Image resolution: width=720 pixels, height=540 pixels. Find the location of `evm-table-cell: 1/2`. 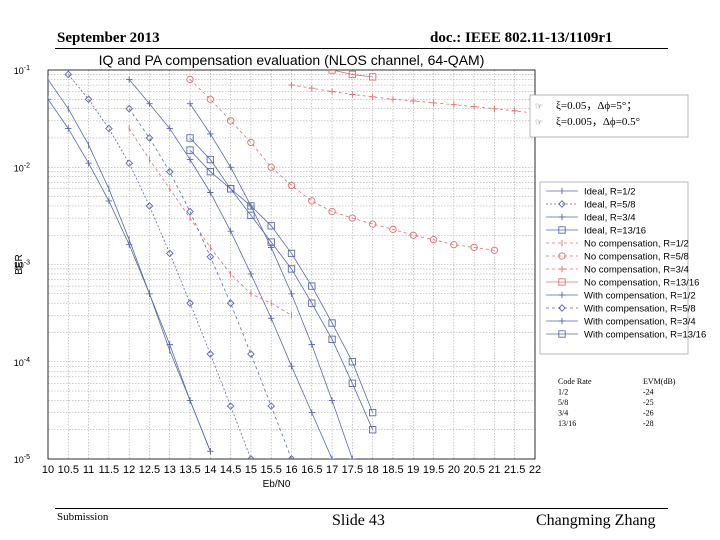

evm-table-cell: 1/2 is located at coordinates (563, 392).